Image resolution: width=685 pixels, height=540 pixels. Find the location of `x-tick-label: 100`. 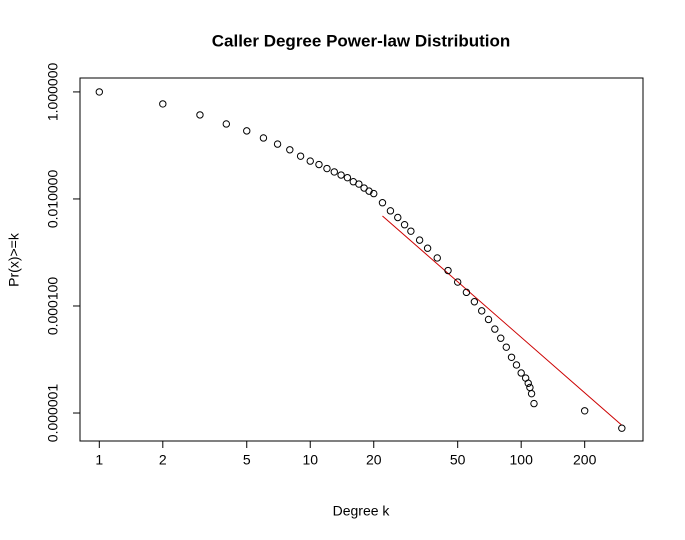

x-tick-label: 100 is located at coordinates (522, 460).